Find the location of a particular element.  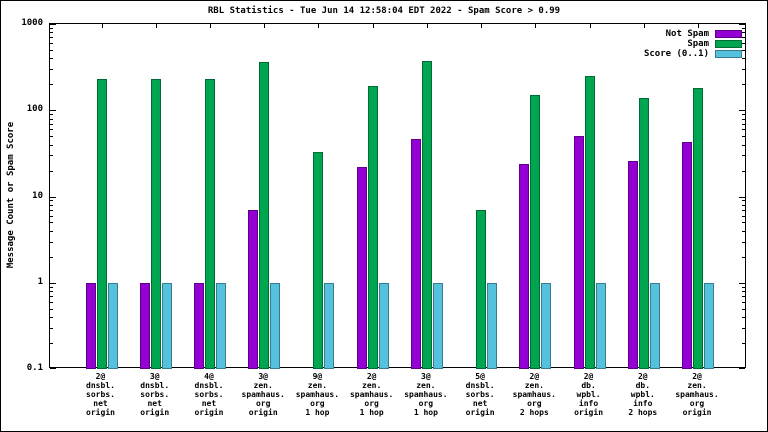

x-tick-label: 3@ zen. spamhaus. org origin is located at coordinates (263, 394).